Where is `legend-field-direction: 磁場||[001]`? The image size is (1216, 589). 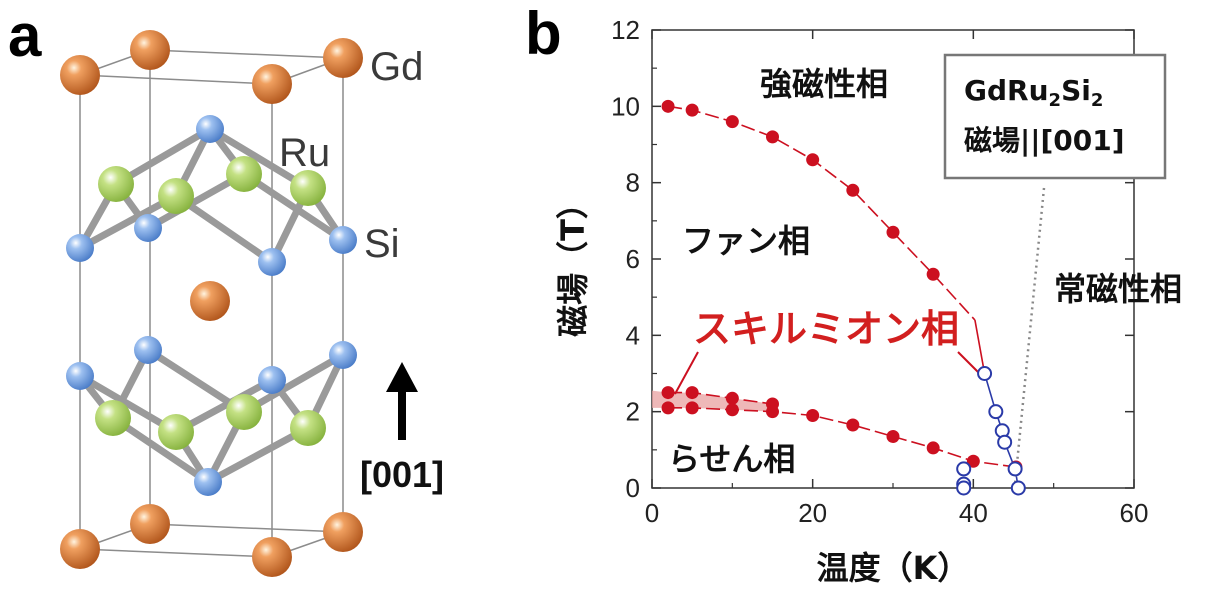
legend-field-direction: 磁場||[001] is located at coordinates (1044, 140).